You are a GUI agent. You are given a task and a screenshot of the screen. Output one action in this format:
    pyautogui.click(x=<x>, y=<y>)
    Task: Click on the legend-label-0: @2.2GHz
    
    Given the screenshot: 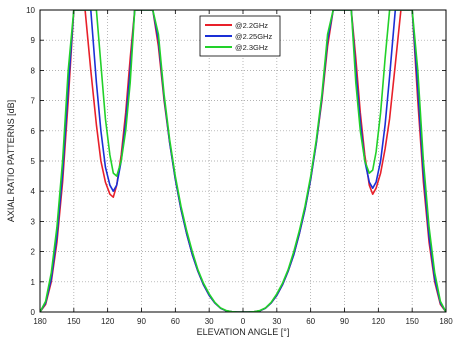 What is the action you would take?
    pyautogui.click(x=251, y=25)
    